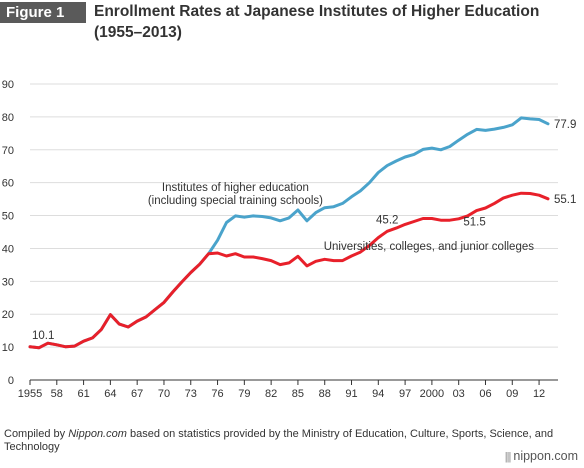  What do you see at coordinates (83, 394) in the screenshot?
I see `x-tick-label: 61` at bounding box center [83, 394].